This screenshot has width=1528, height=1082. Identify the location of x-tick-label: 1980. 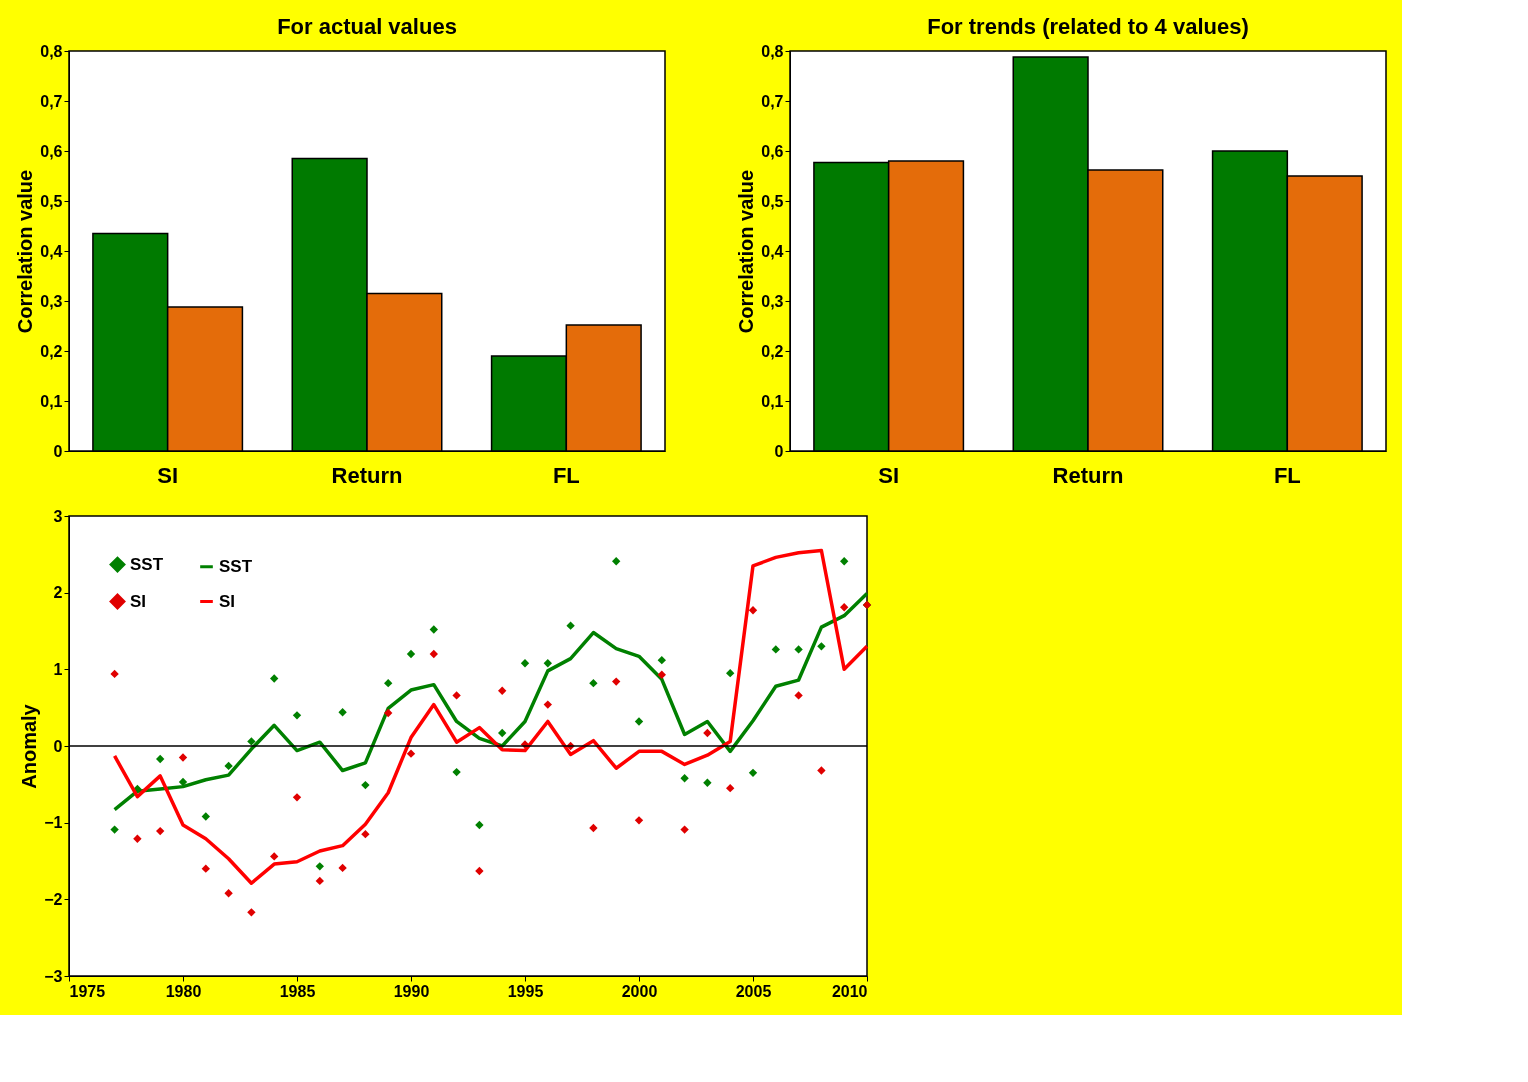
(183, 991).